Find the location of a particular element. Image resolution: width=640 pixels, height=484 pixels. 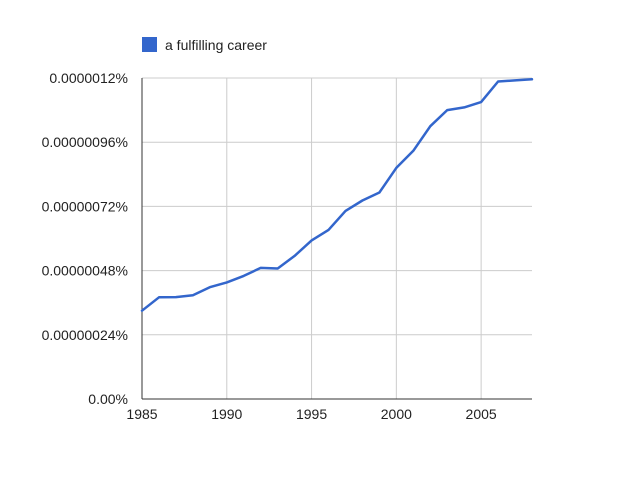

y-tick-label: 0.00% is located at coordinates (108, 399).